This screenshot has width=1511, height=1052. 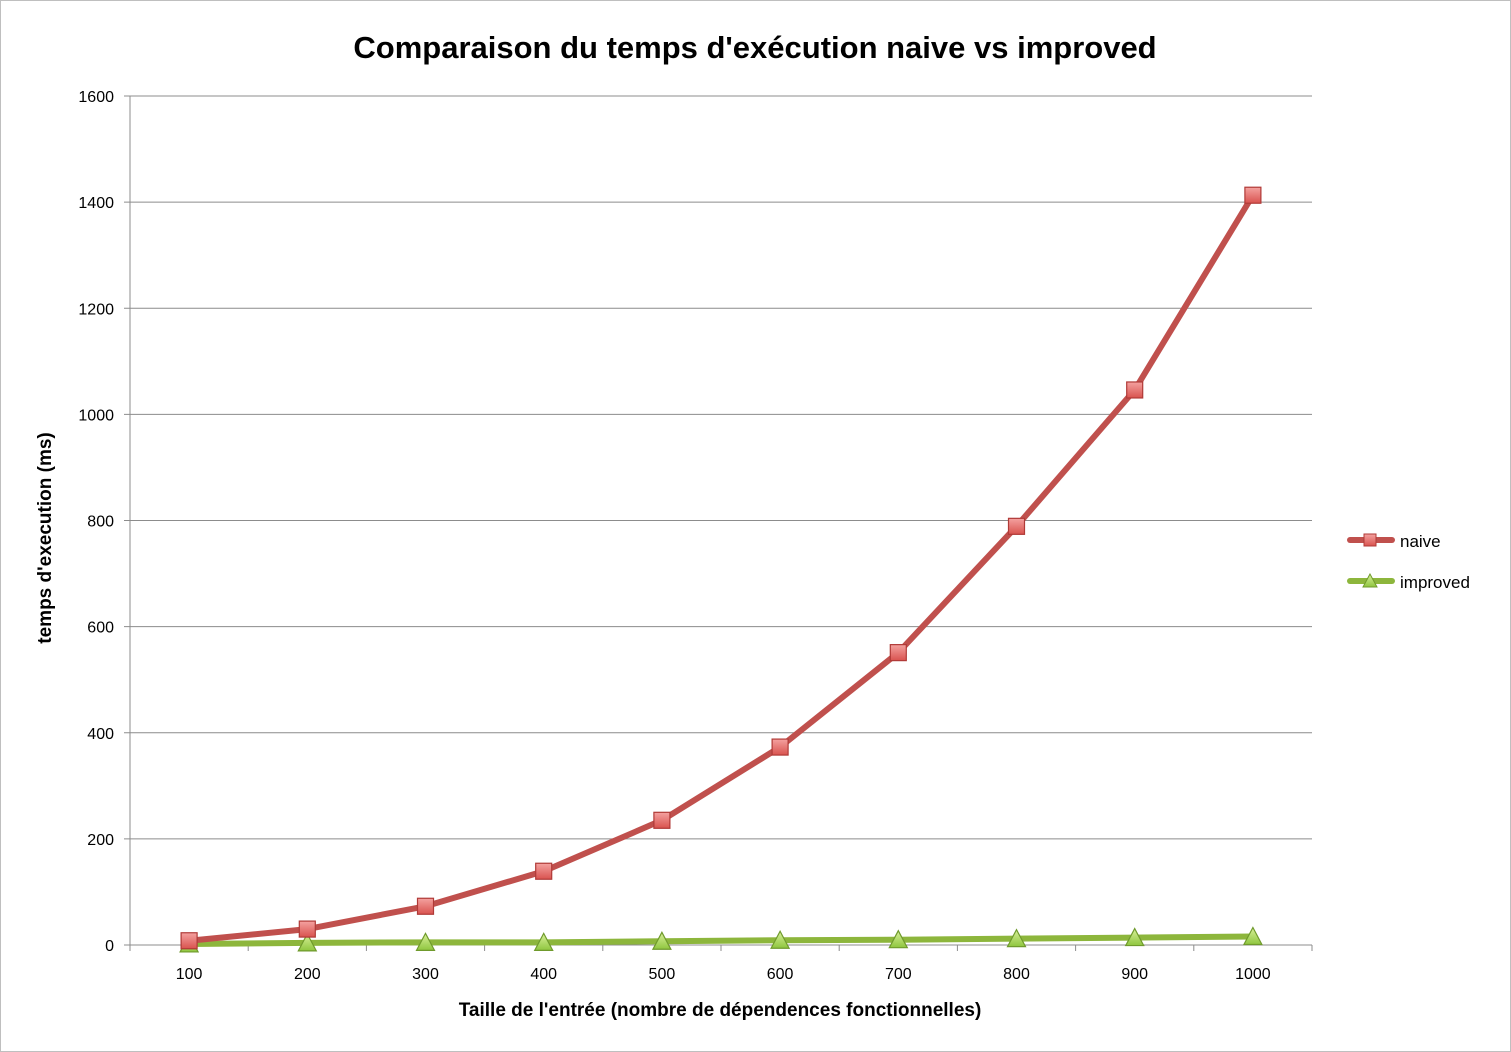 What do you see at coordinates (96, 203) in the screenshot?
I see `y-tick-label: 1400` at bounding box center [96, 203].